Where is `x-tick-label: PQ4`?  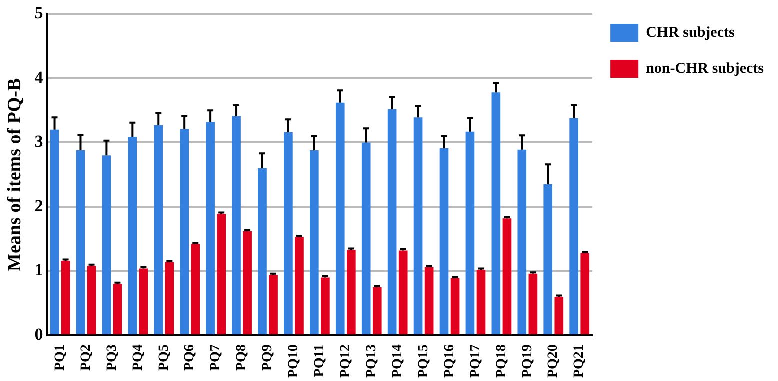
x-tick-label: PQ4 is located at coordinates (138, 358).